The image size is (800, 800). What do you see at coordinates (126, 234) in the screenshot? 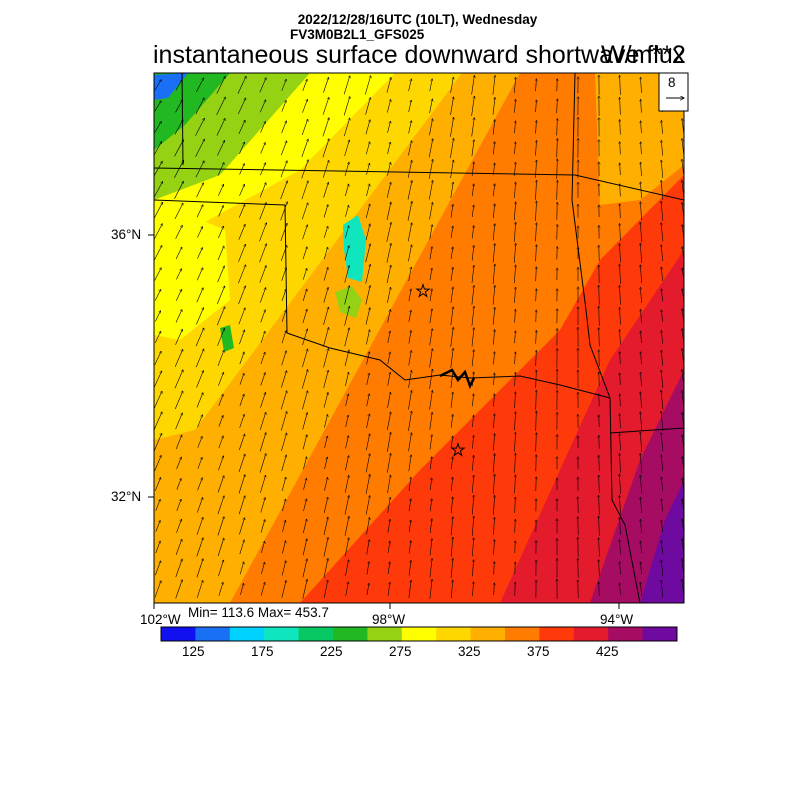
I see `lat-label-36n: 36°N` at bounding box center [126, 234].